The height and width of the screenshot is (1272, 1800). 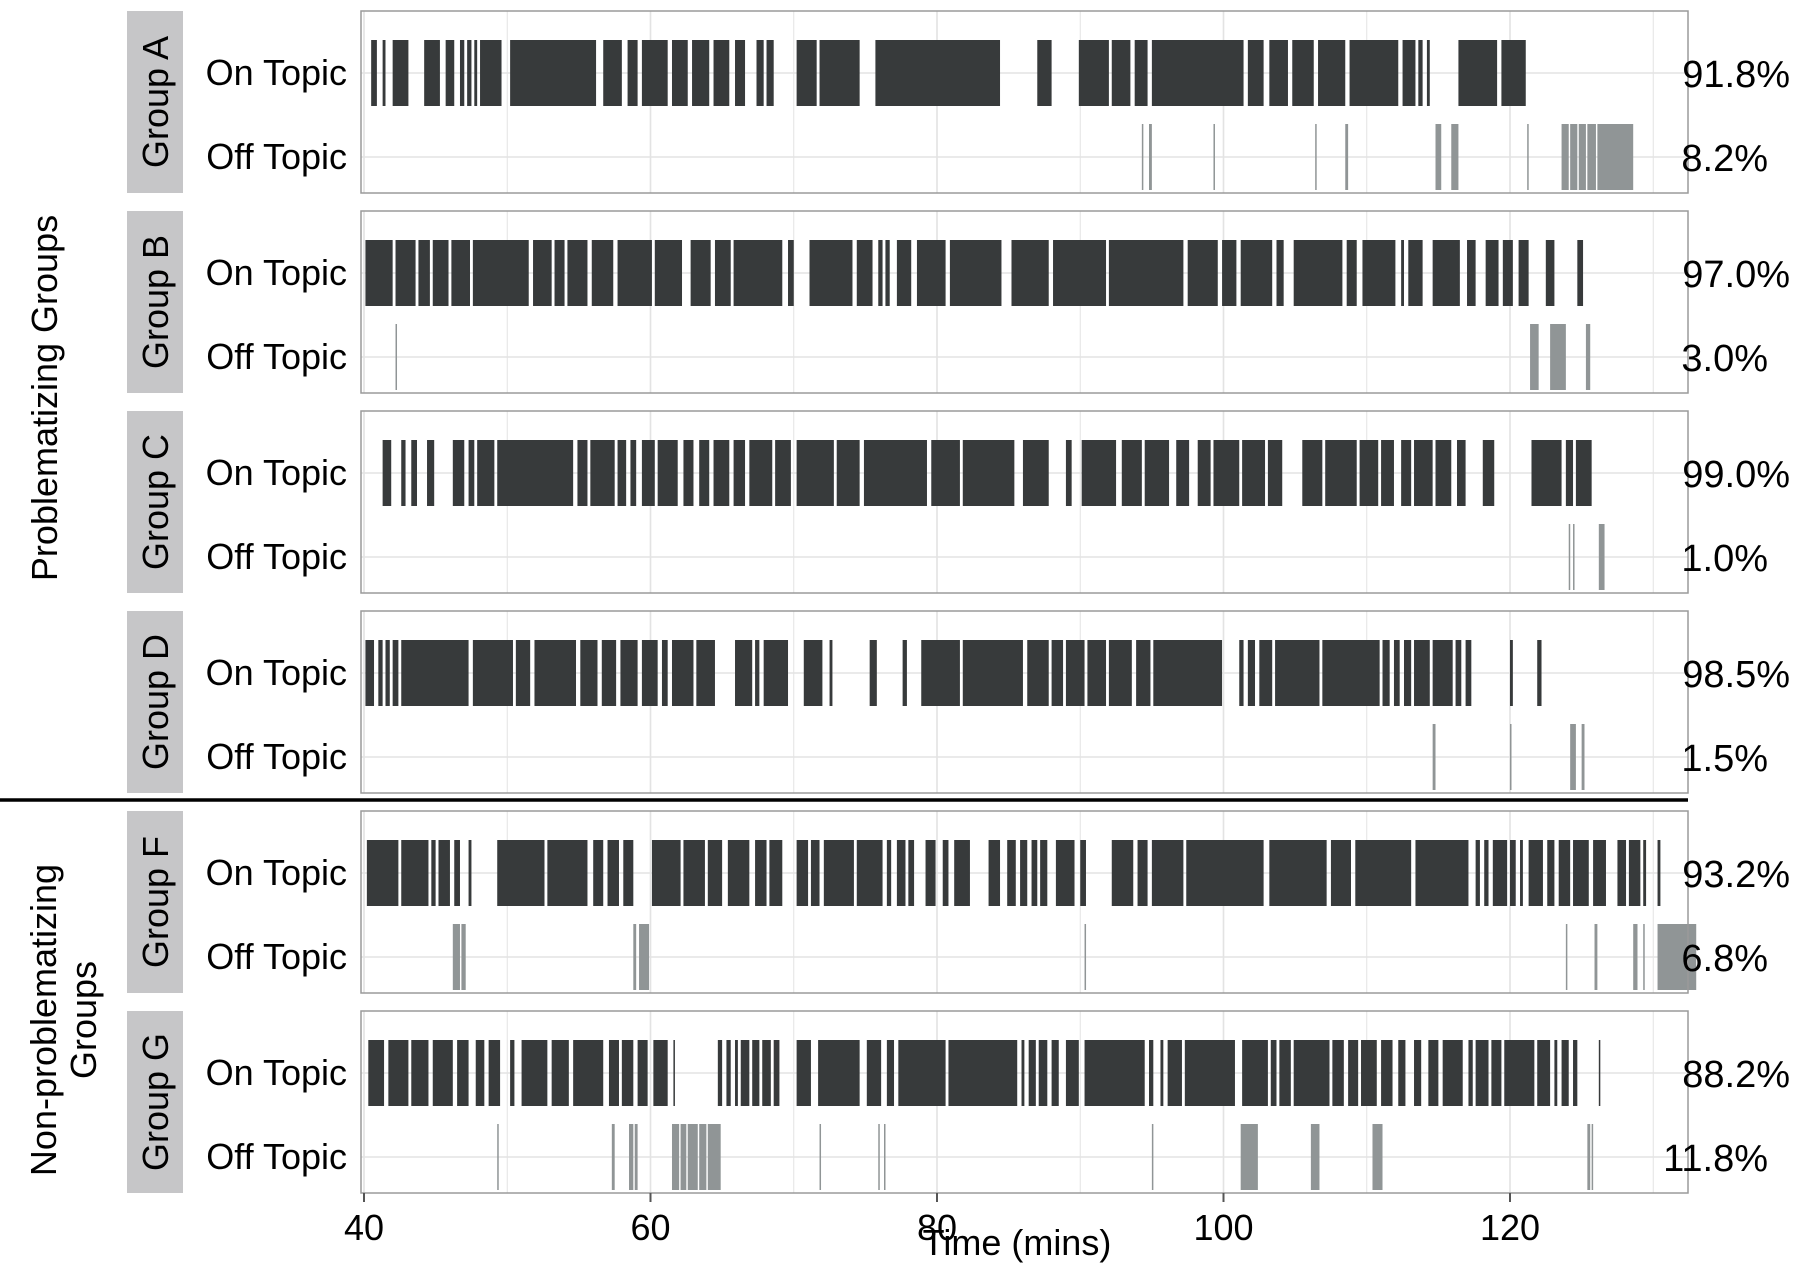 I want to click on x-tick-label: 120, so click(x=1510, y=1227).